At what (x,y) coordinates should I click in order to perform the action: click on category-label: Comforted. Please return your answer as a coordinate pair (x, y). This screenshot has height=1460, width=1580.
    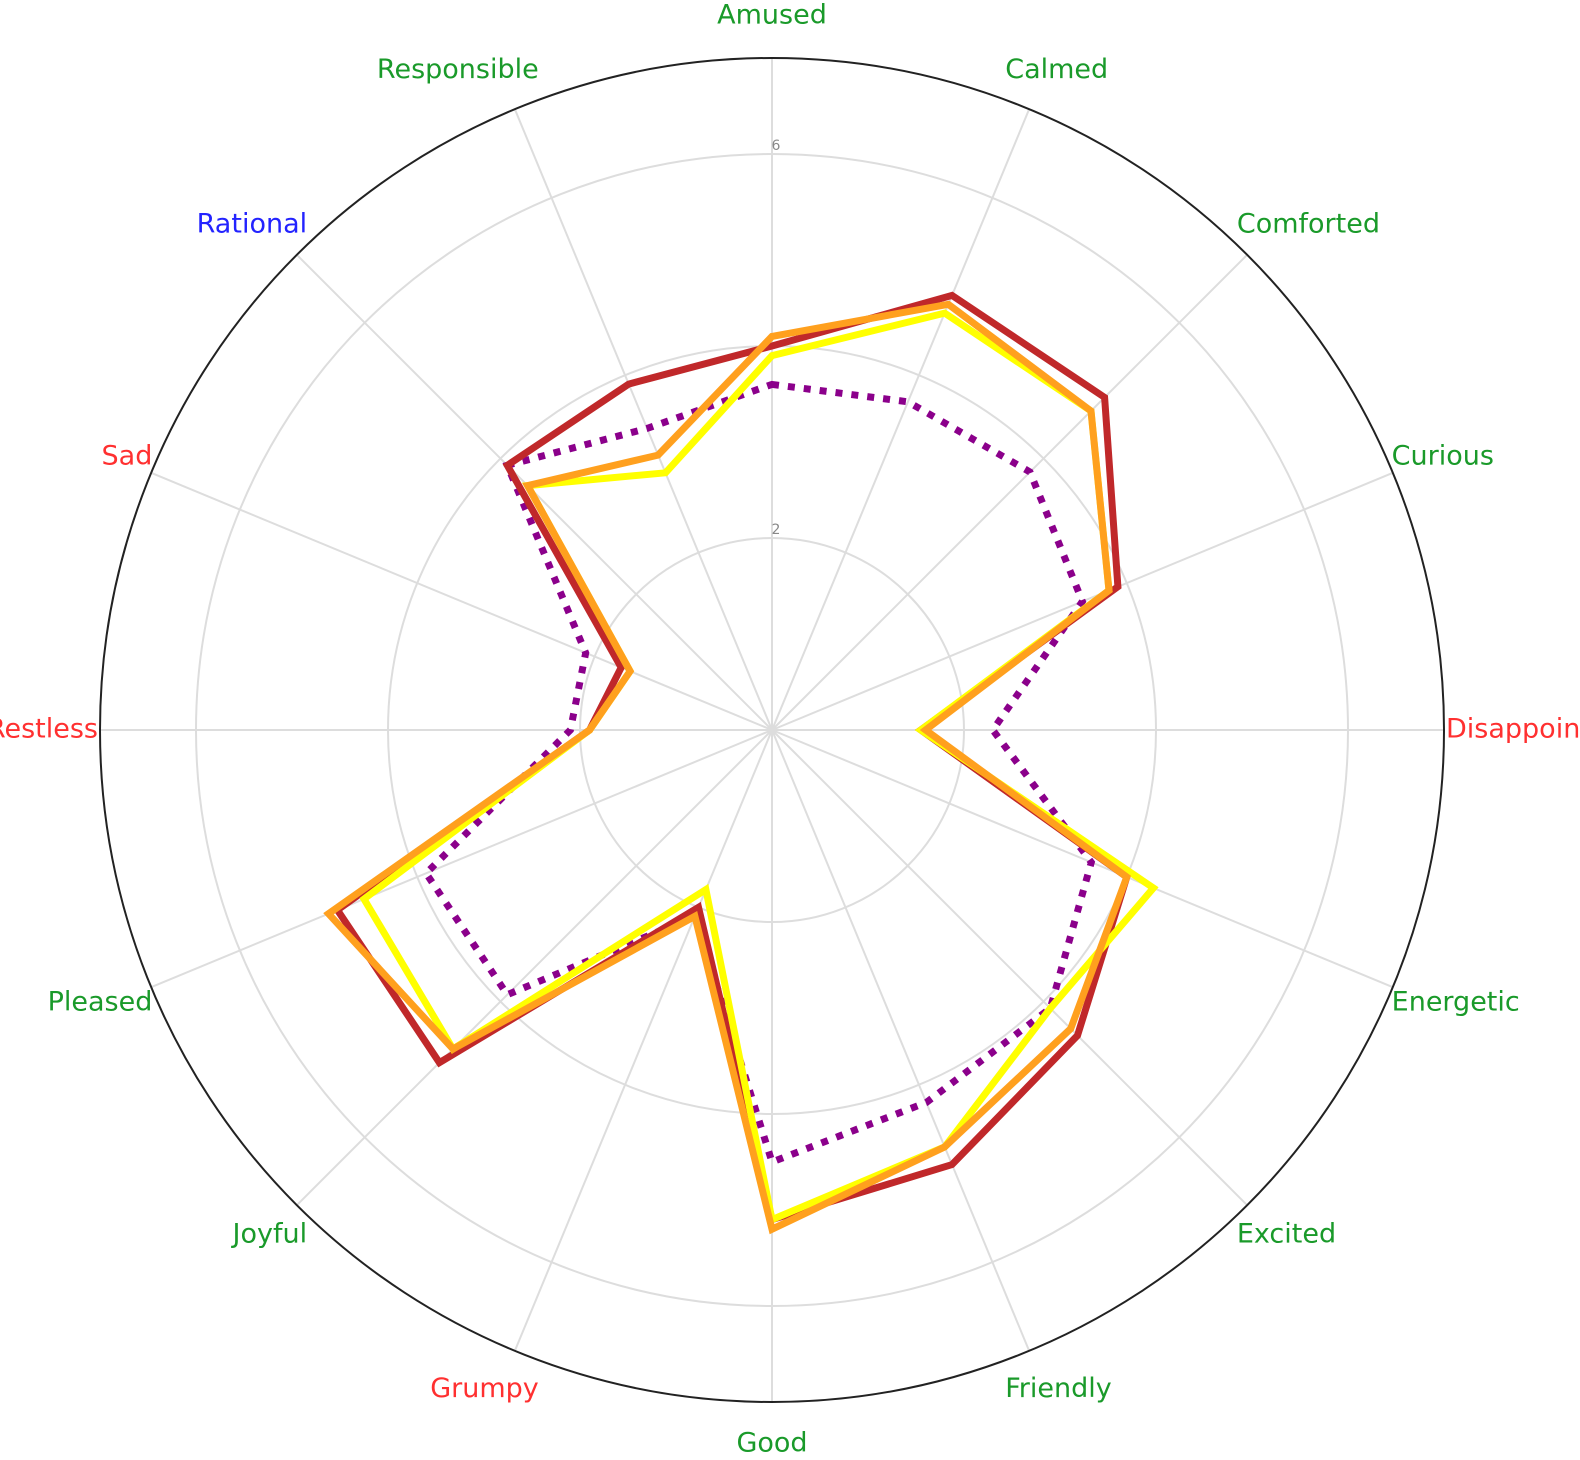
    Looking at the image, I should click on (1308, 224).